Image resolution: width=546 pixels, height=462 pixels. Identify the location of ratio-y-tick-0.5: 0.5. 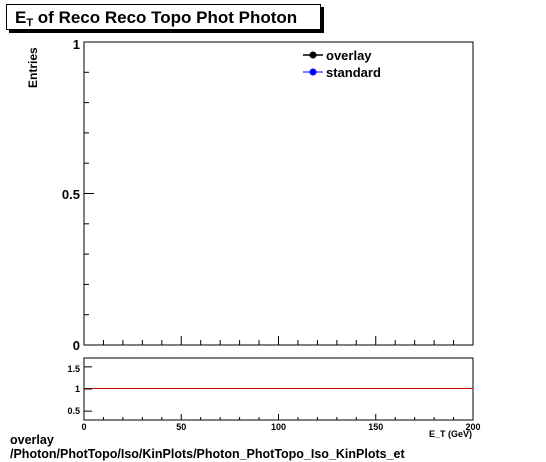
(73, 411).